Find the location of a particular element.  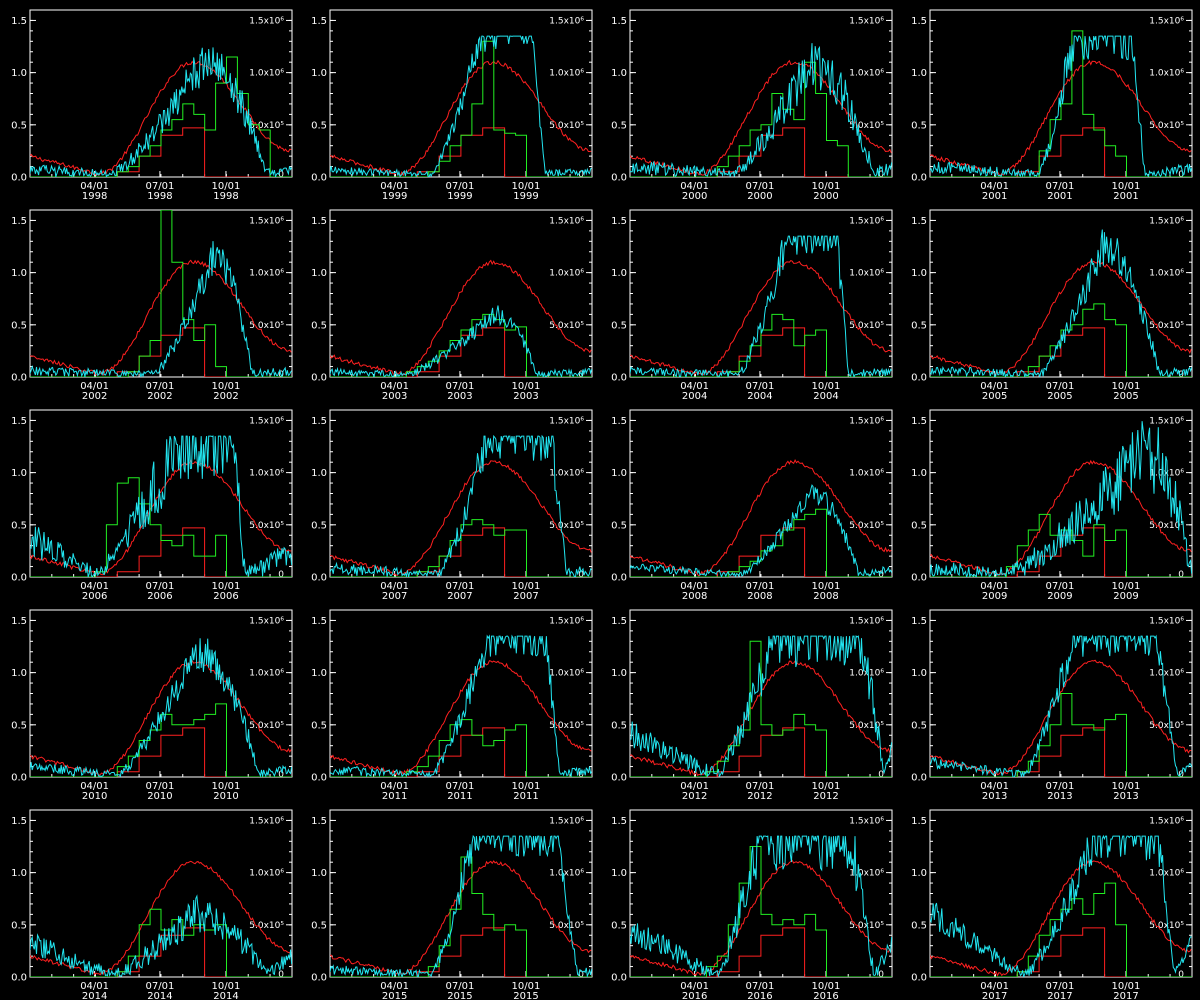

x-tick-year: 2012 is located at coordinates (759, 796).